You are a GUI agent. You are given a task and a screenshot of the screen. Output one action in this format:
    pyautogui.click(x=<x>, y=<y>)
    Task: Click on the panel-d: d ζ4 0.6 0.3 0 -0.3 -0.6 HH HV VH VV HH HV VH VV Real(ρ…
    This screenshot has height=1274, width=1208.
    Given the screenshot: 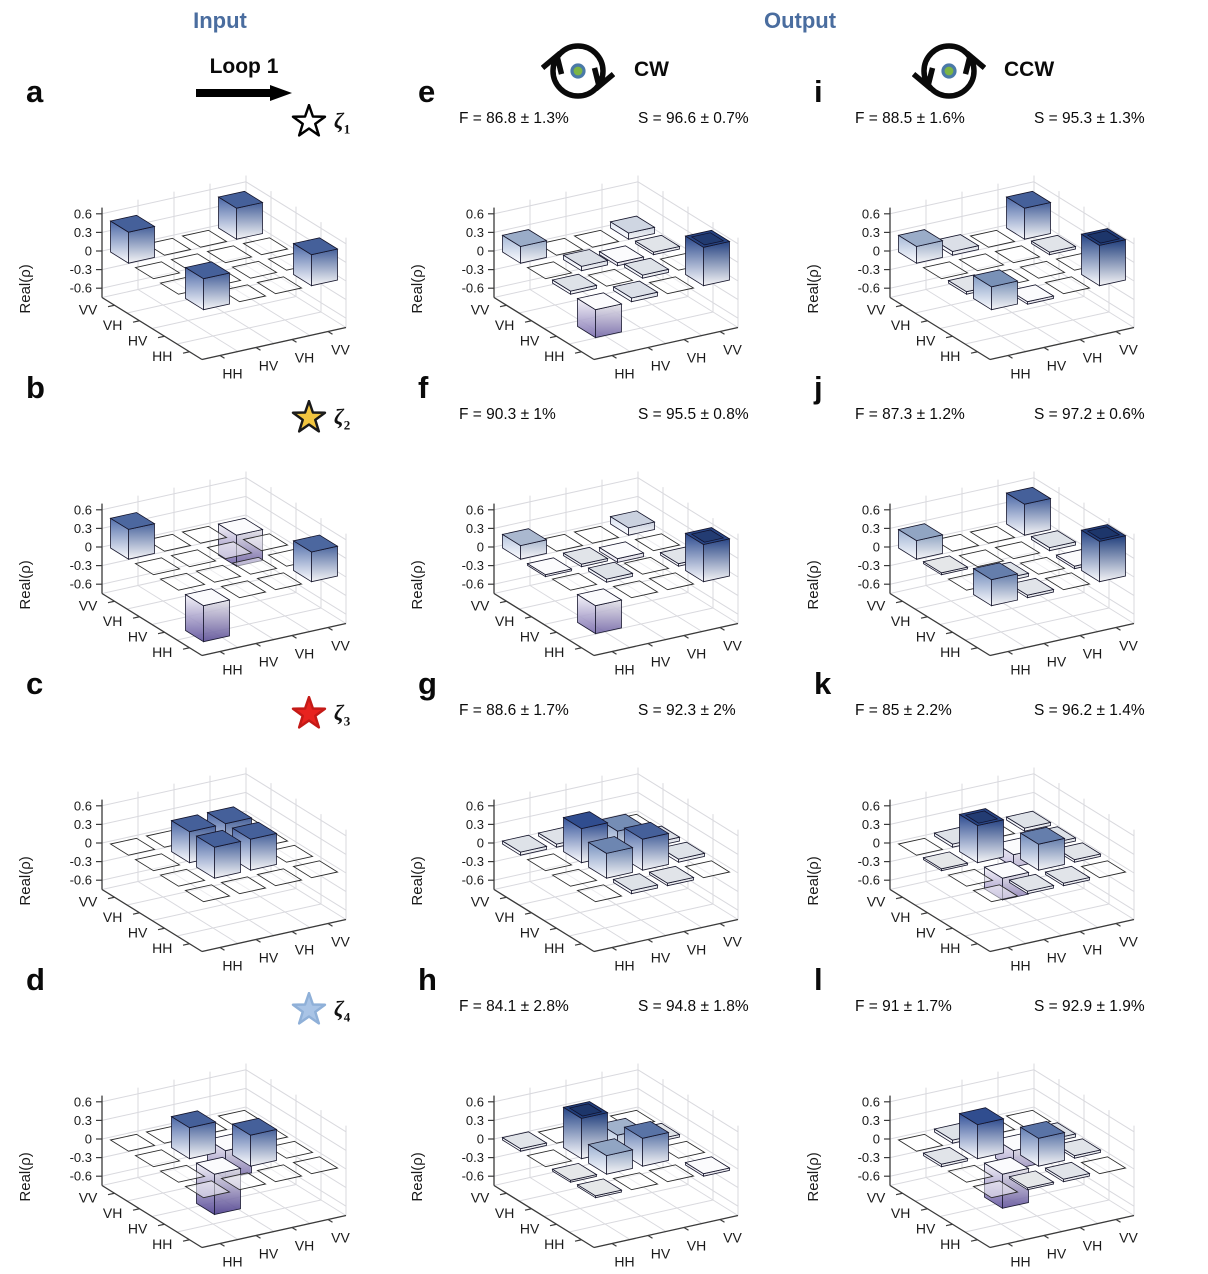 What is the action you would take?
    pyautogui.click(x=208, y=1117)
    